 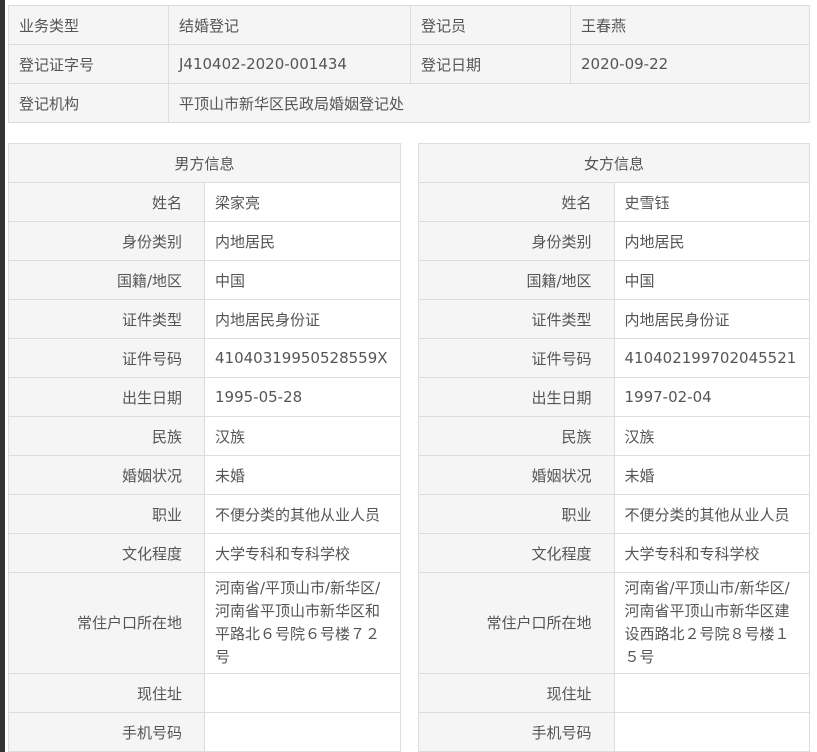 I want to click on table-row: 业务类型 结婚登记 登记员 王春燕, so click(x=409, y=25).